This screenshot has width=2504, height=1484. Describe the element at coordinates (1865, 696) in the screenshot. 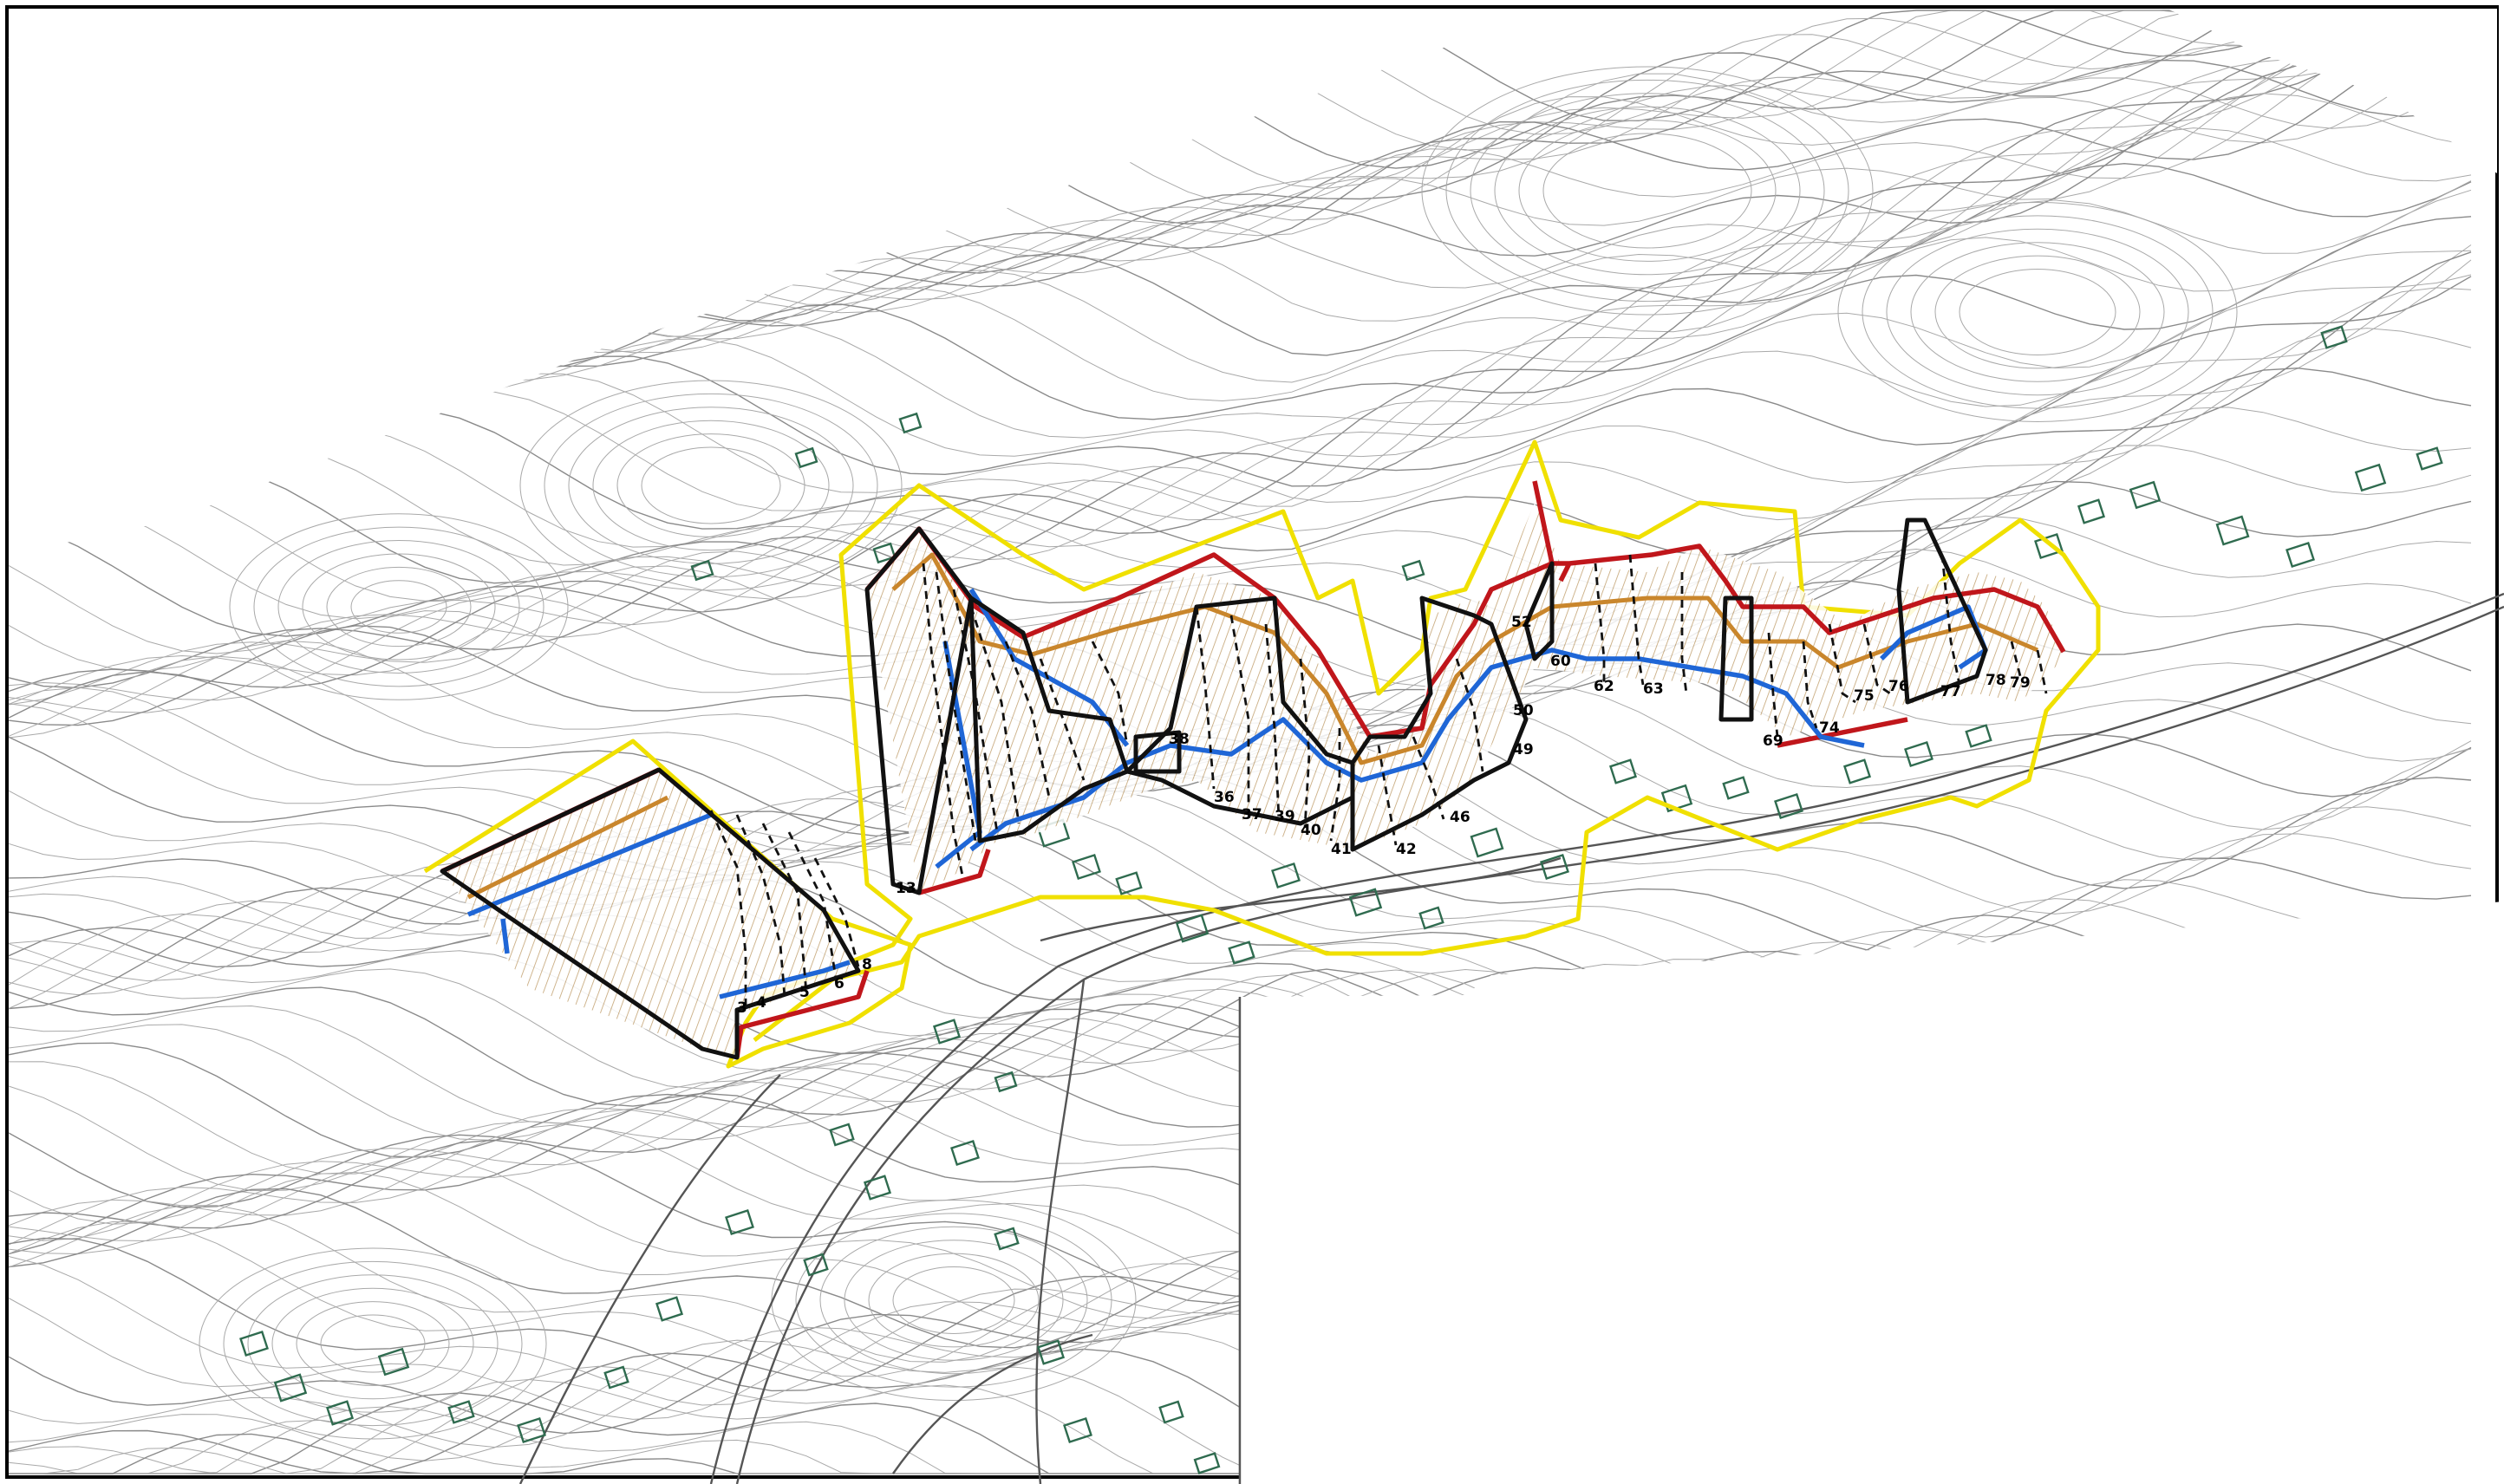

I see `section-label: 75` at that location.